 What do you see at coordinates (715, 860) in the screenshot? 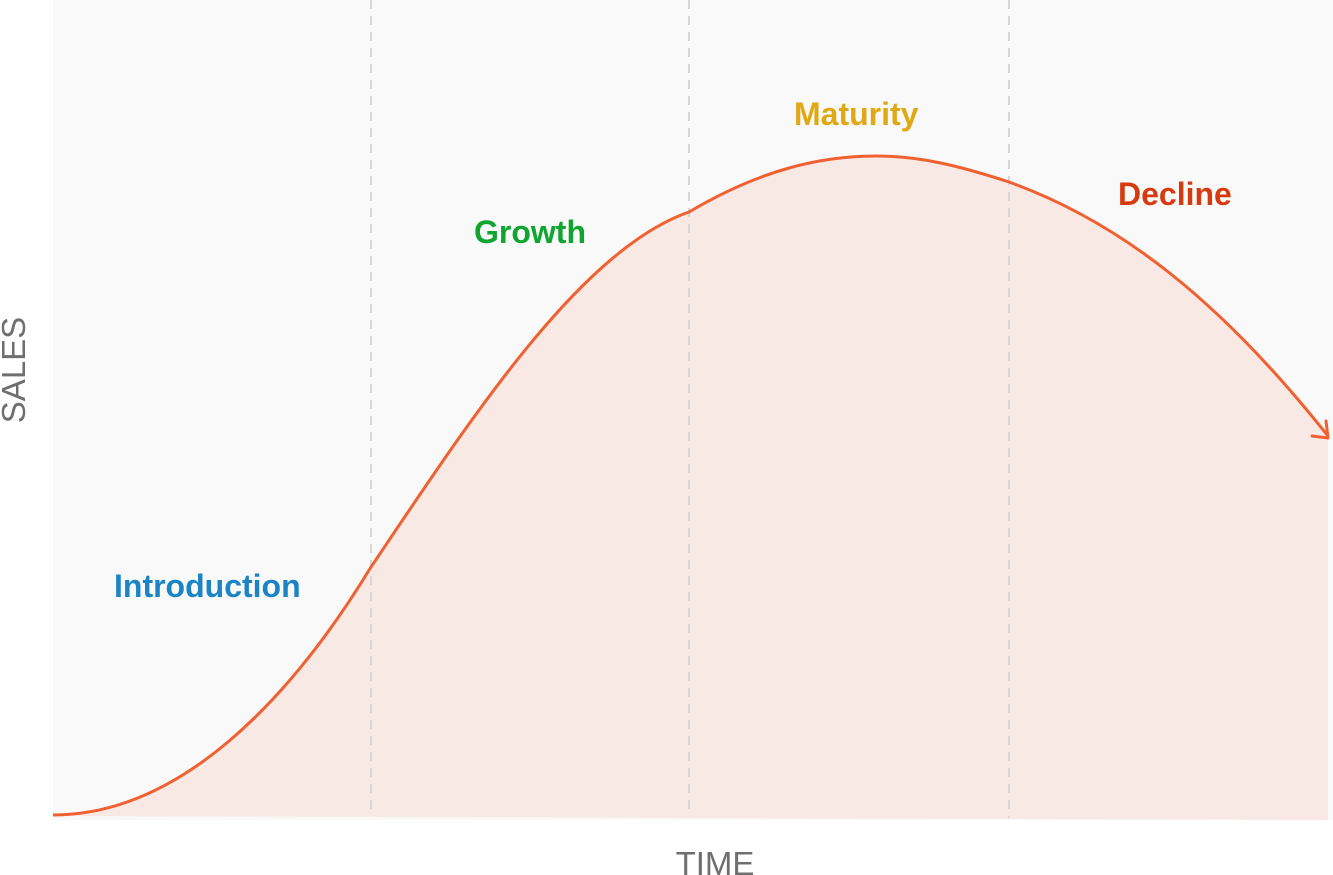
I see `x-axis-label: TIME` at bounding box center [715, 860].